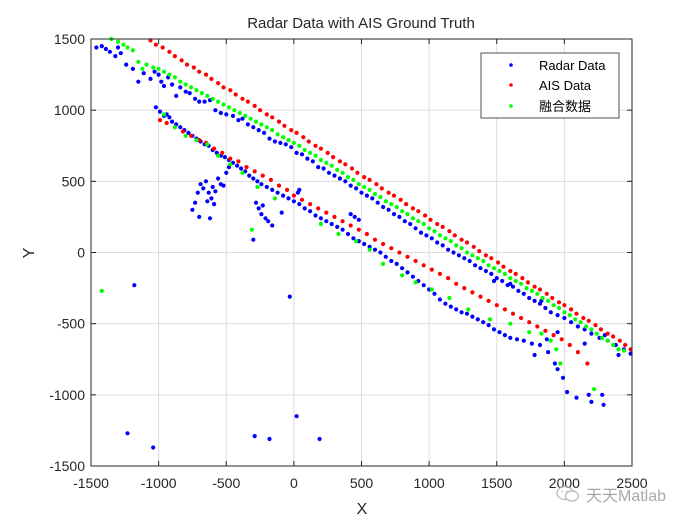 The width and height of the screenshot is (700, 525). Describe the element at coordinates (631, 483) in the screenshot. I see `x-tick-label: 2500` at that location.